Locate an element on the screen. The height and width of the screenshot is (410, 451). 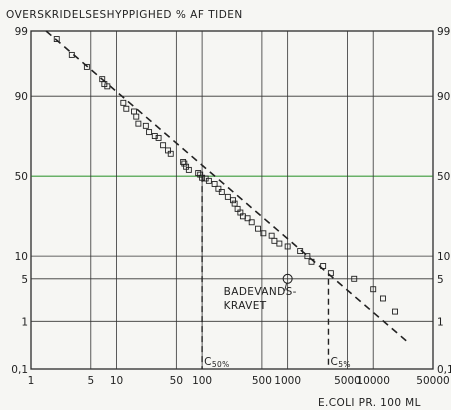
y-tick-label-right: 0,1 is located at coordinates (444, 370).